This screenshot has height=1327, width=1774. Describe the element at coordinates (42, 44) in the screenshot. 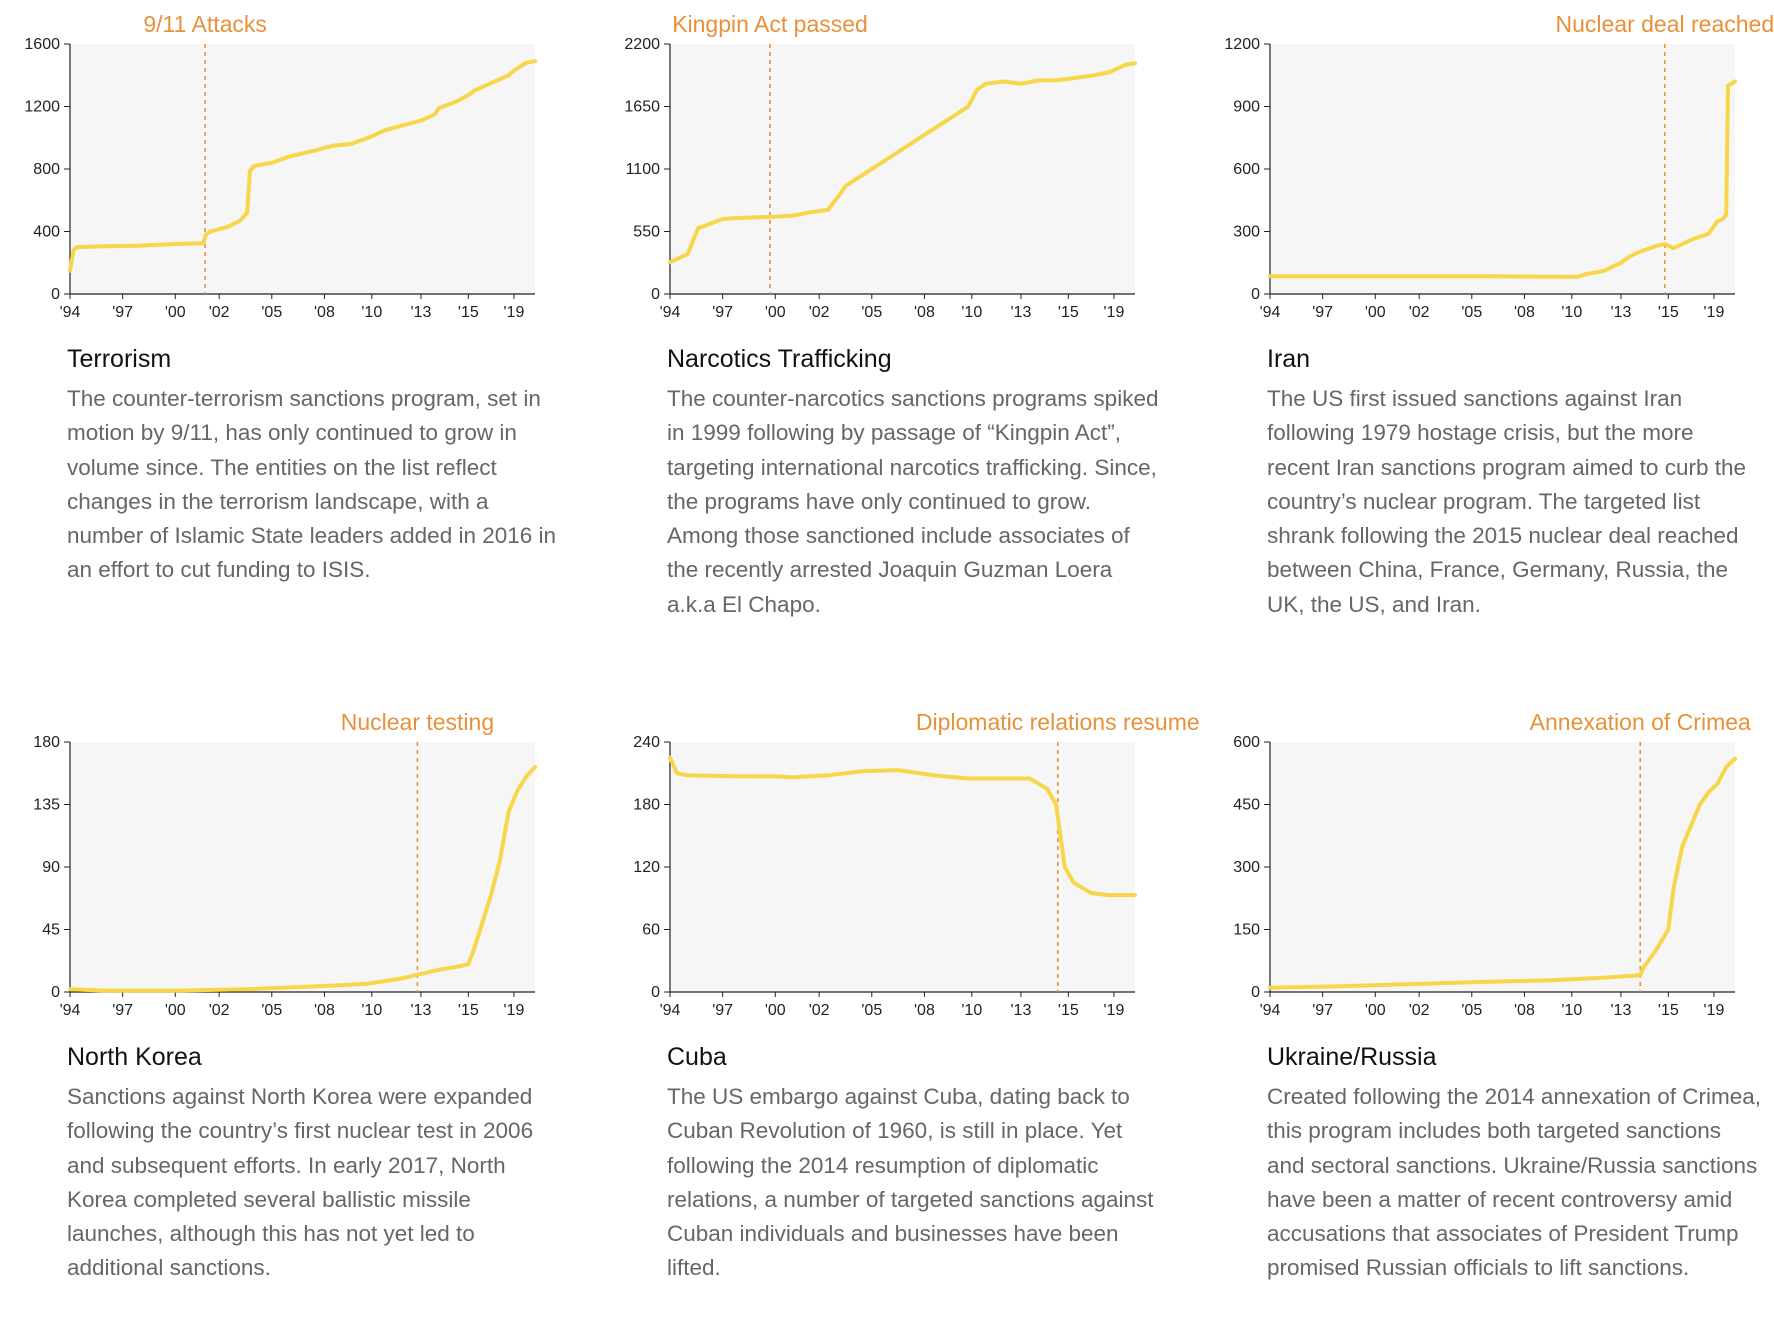

I see `y-tick-label: 1600` at that location.